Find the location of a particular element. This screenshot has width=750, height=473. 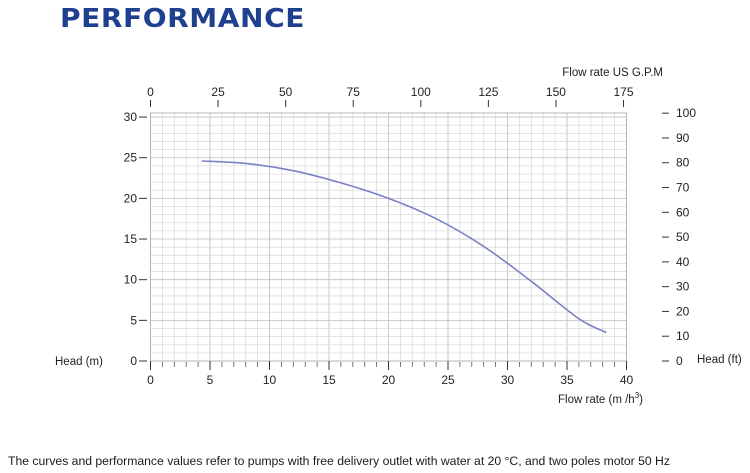

x-bottom-tick-label: 5 is located at coordinates (210, 380).